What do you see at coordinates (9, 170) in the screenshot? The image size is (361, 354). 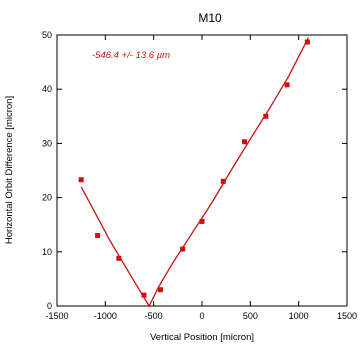 I see `y-axis-label: Horizontal Orbit Difference [micron]` at bounding box center [9, 170].